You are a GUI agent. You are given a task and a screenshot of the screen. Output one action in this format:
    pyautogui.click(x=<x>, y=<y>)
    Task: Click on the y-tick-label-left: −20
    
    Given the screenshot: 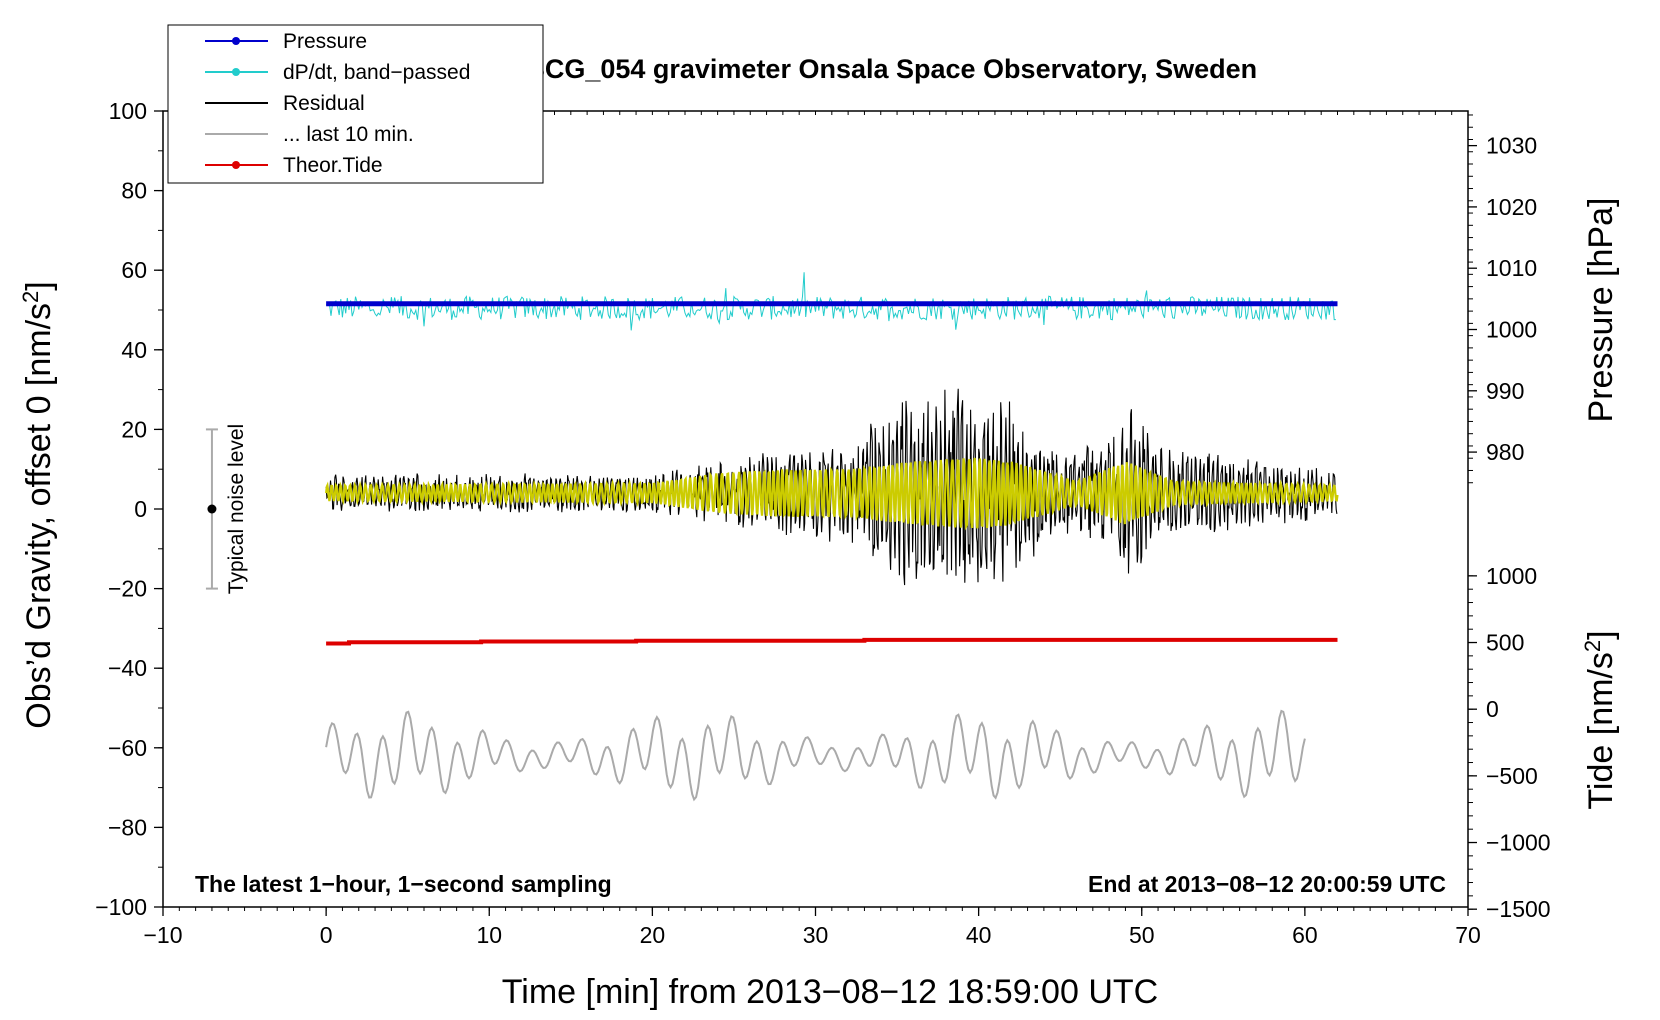 What is the action you would take?
    pyautogui.click(x=127, y=589)
    